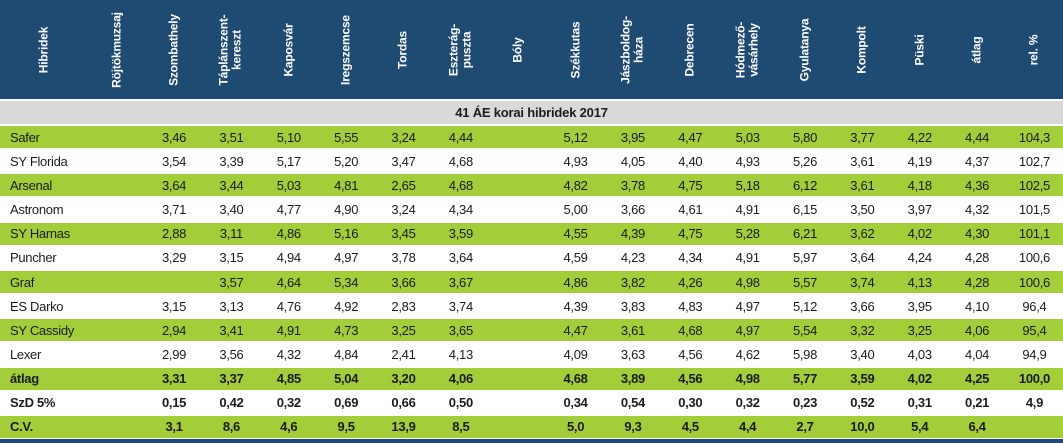 Image resolution: width=1063 pixels, height=443 pixels. I want to click on cell-tordas: 13,9, so click(403, 427).